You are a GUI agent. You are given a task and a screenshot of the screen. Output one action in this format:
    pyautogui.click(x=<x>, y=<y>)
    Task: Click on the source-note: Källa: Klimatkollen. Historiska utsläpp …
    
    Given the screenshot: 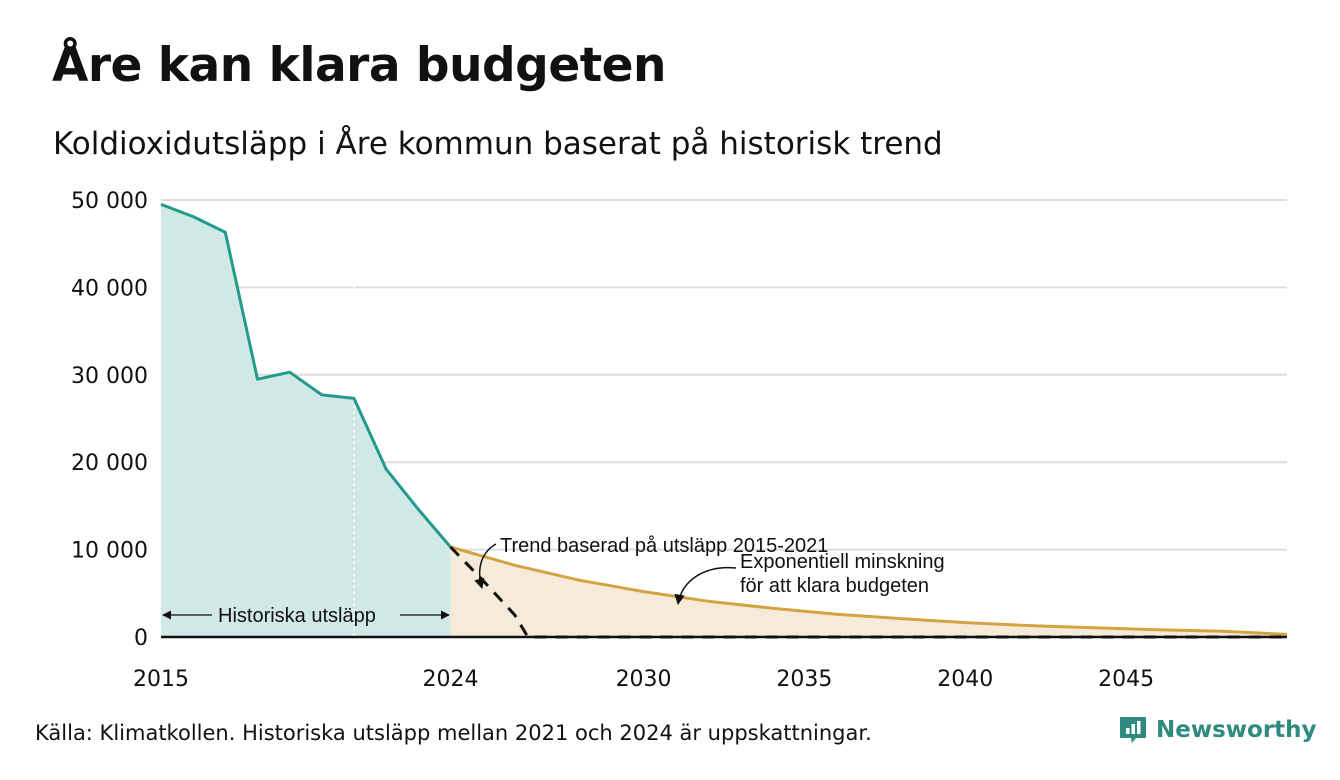 What is the action you would take?
    pyautogui.click(x=453, y=733)
    